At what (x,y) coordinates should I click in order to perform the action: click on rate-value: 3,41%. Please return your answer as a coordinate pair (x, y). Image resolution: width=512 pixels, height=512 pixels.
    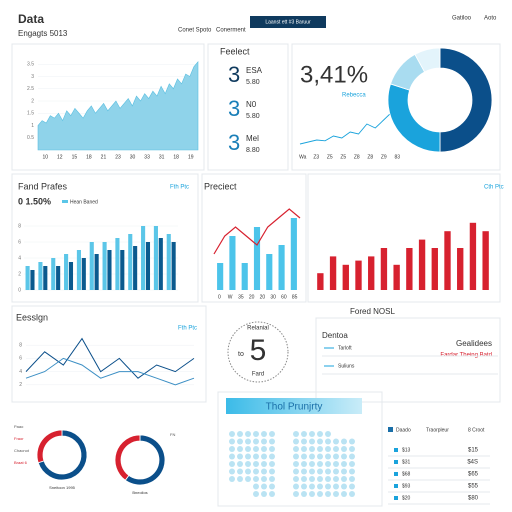
    Looking at the image, I should click on (334, 74).